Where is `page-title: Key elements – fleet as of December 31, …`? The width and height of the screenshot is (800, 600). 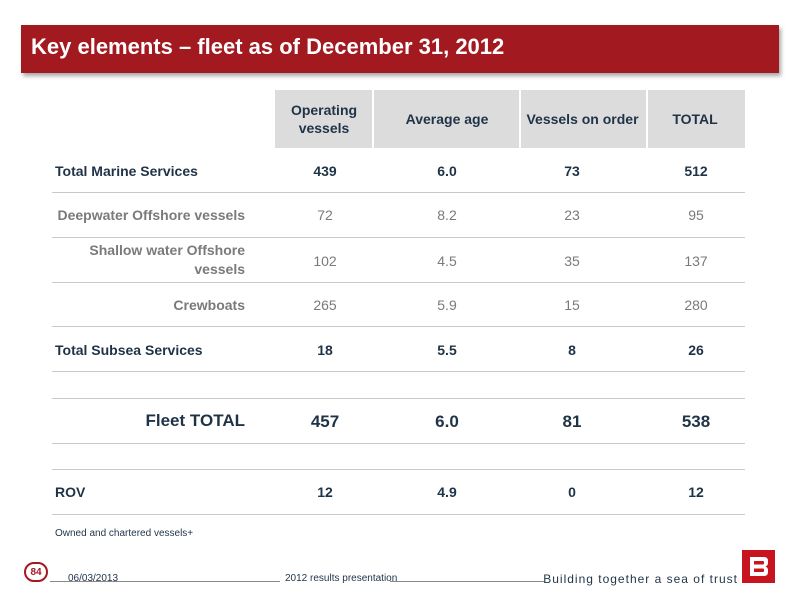 page-title: Key elements – fleet as of December 31, … is located at coordinates (268, 46).